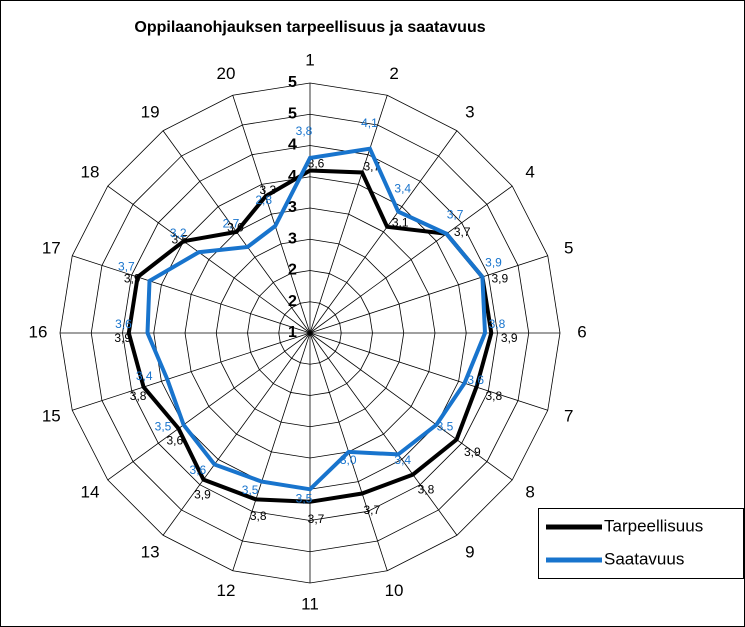 The image size is (745, 627). Describe the element at coordinates (309, 59) in the screenshot. I see `category-label: 1` at that location.